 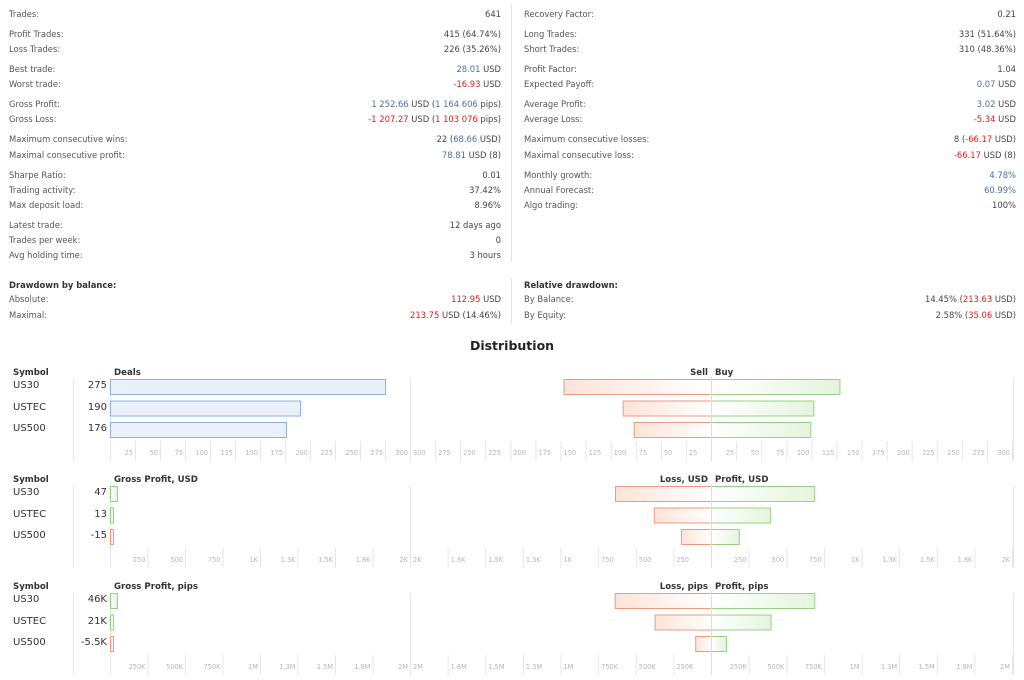 I want to click on stat-row: Maximum consecutive wins: 22 (68.66 USD), so click(x=255, y=139).